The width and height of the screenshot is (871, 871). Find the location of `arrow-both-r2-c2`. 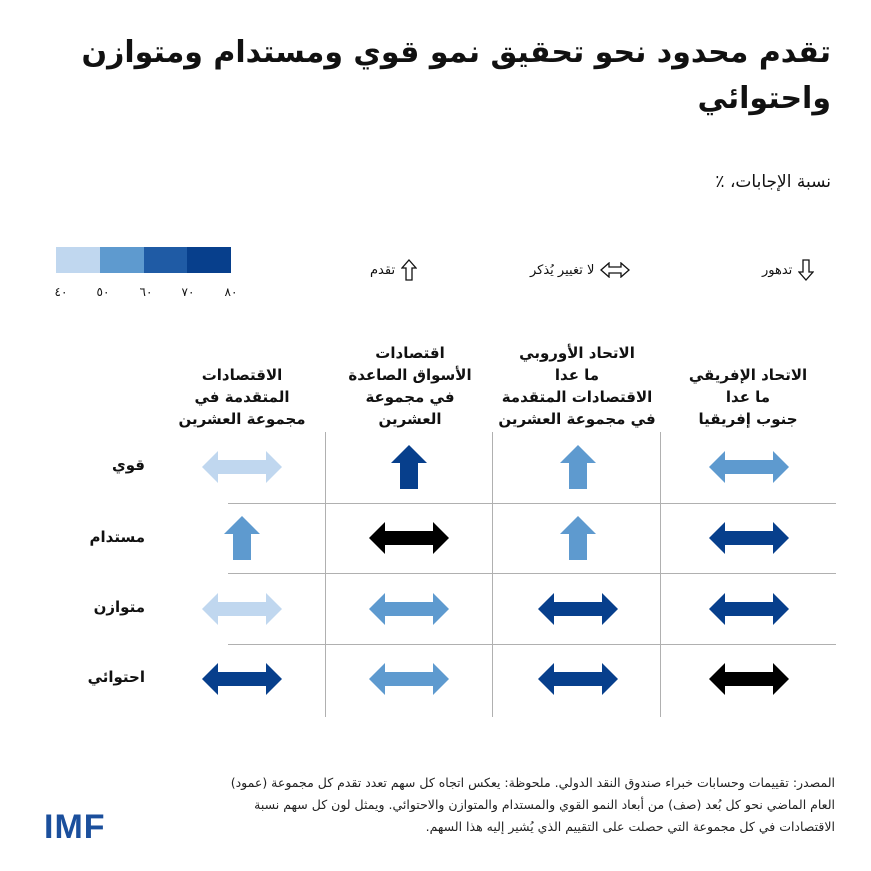

arrow-both-r2-c2 is located at coordinates (409, 609).